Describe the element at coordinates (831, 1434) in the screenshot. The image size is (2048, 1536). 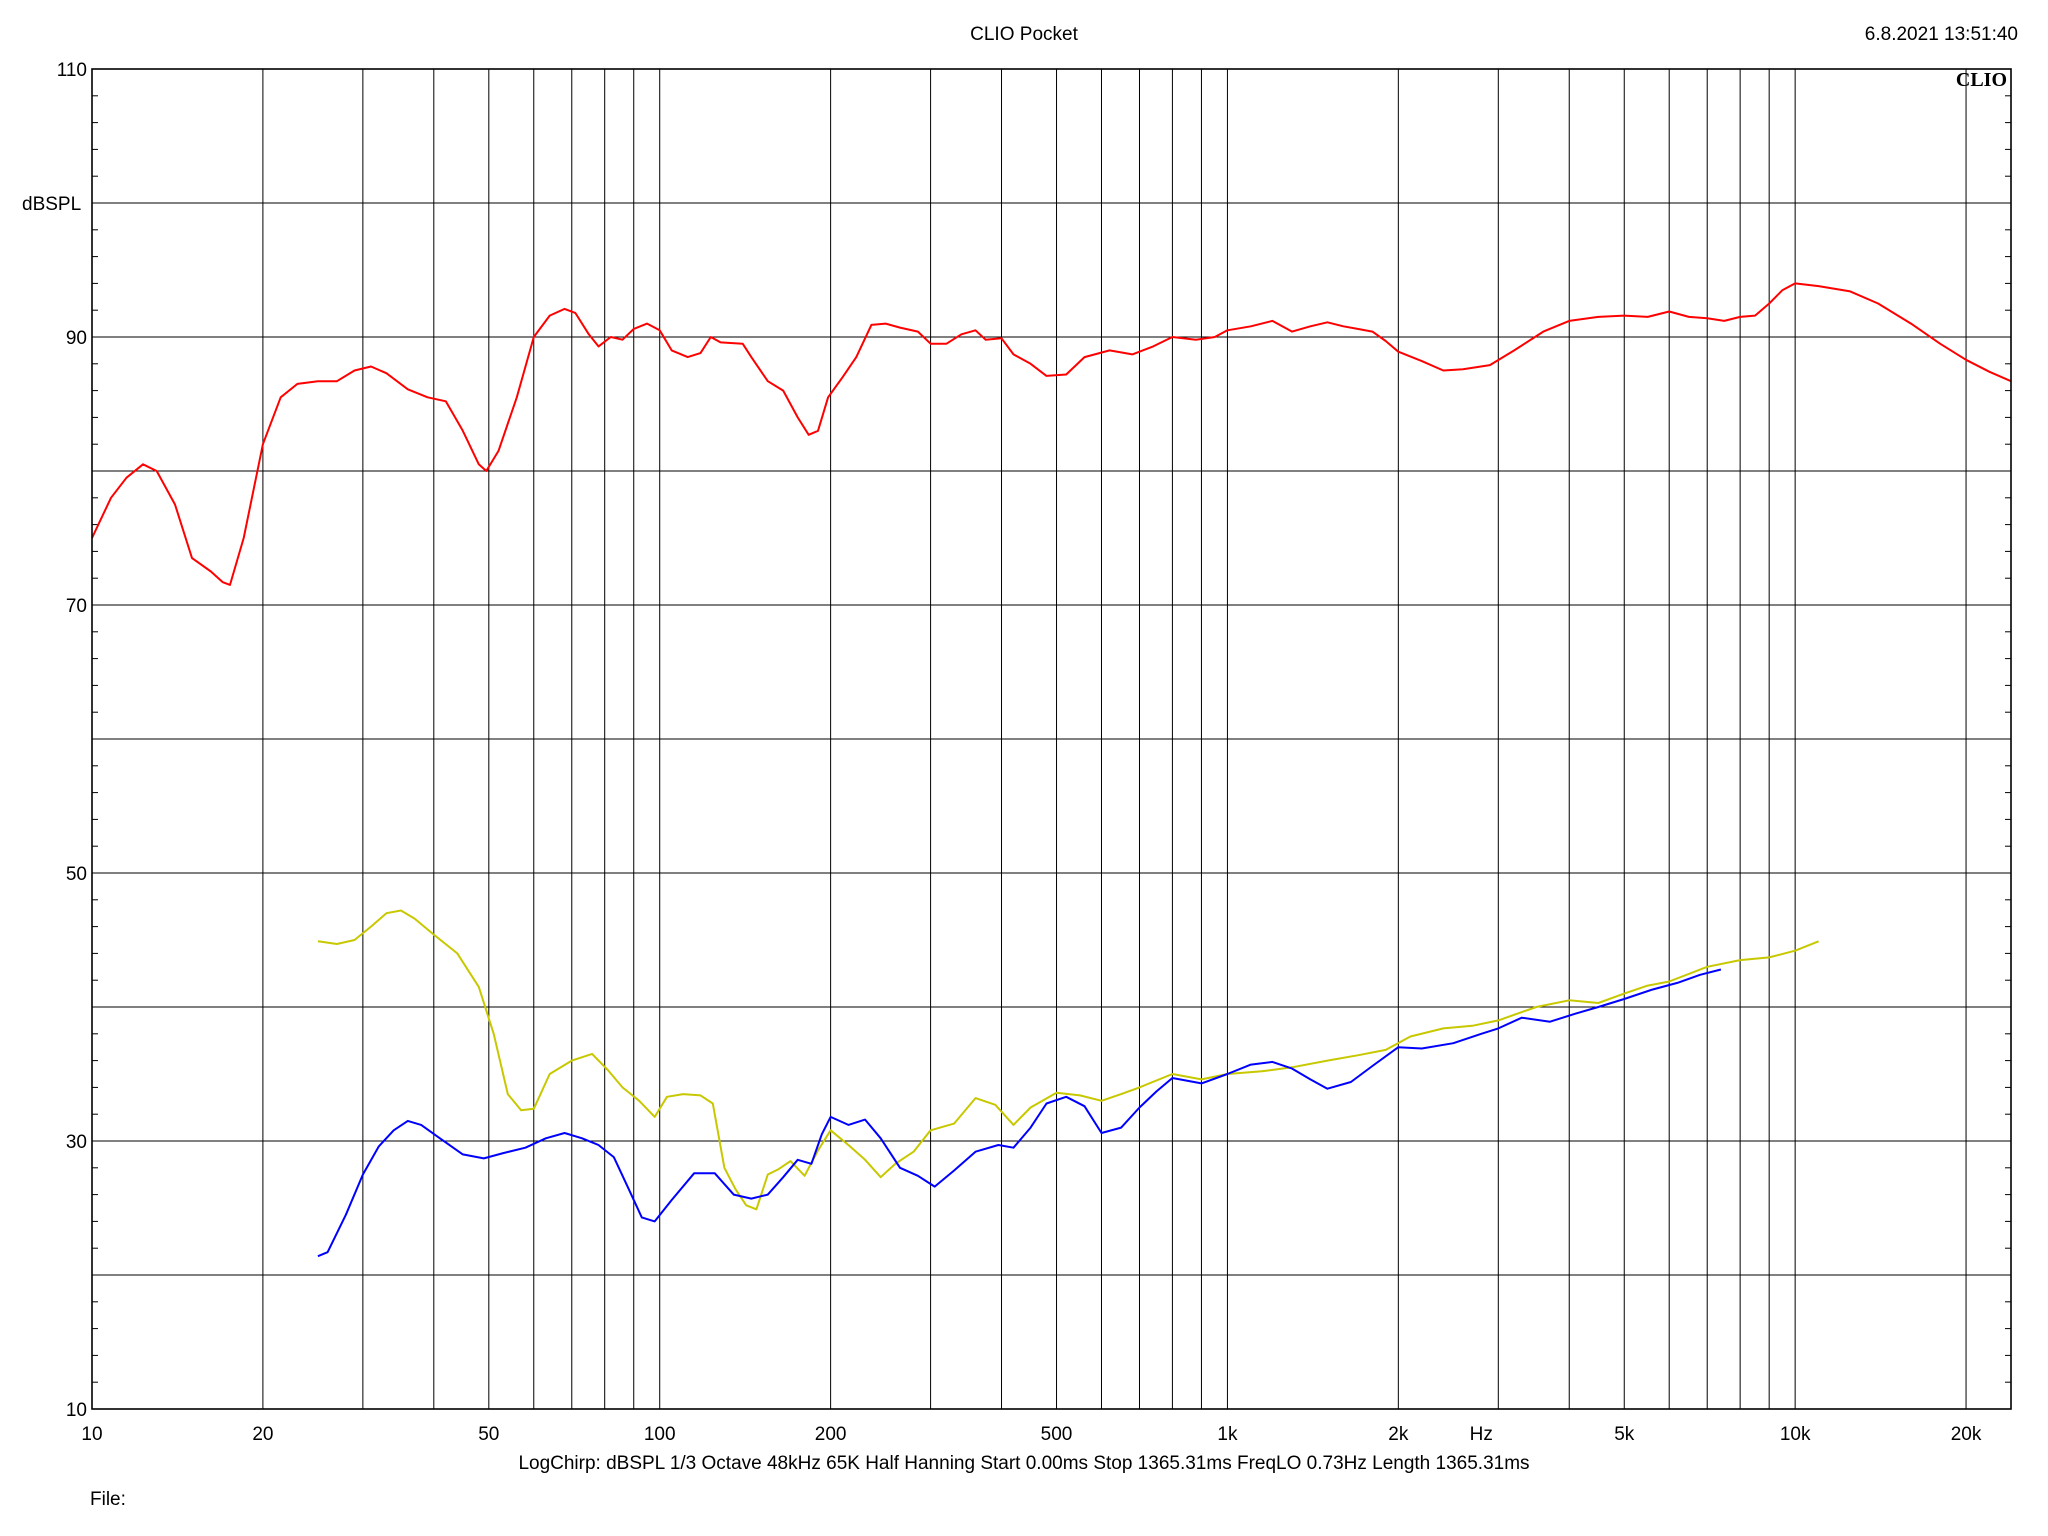
I see `x-tick-label: 200` at that location.